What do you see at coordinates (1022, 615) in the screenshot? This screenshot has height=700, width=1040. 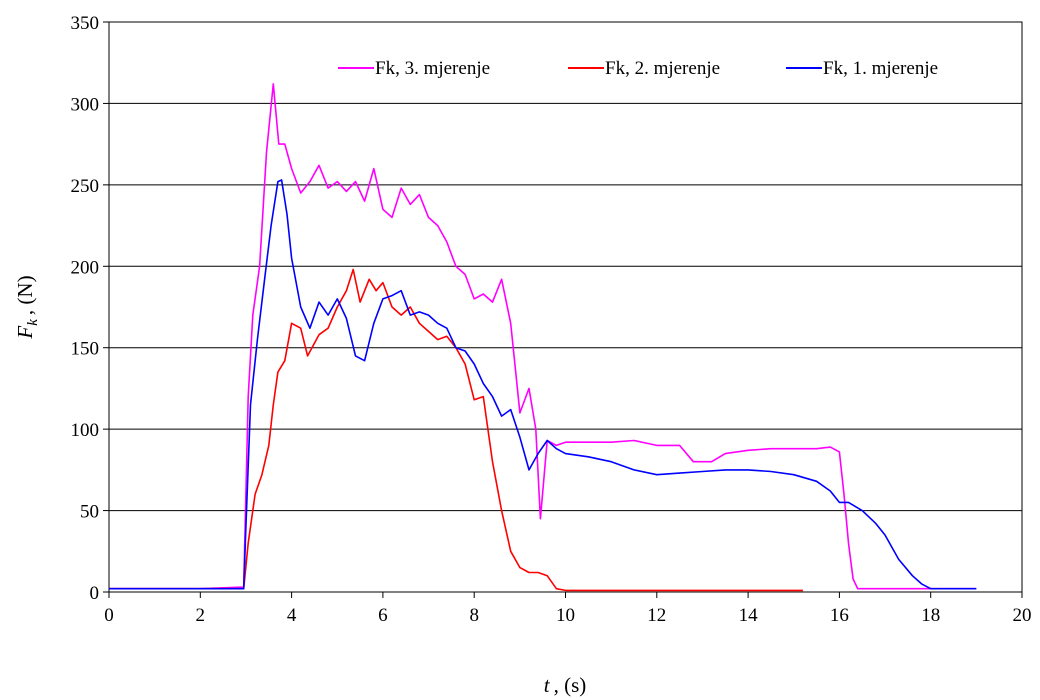 I see `x-tick-label: 20` at bounding box center [1022, 615].